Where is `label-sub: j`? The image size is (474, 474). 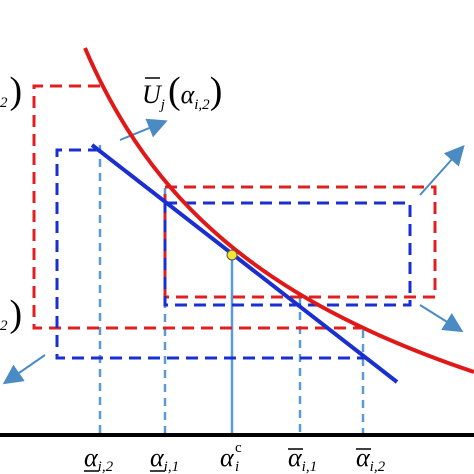
label-sub: j is located at coordinates (162, 105).